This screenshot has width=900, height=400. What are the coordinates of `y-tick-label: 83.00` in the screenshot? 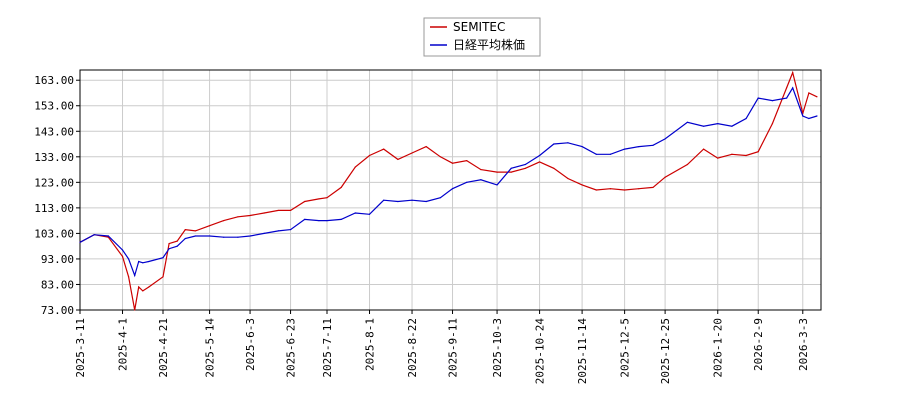 It's located at (57, 284).